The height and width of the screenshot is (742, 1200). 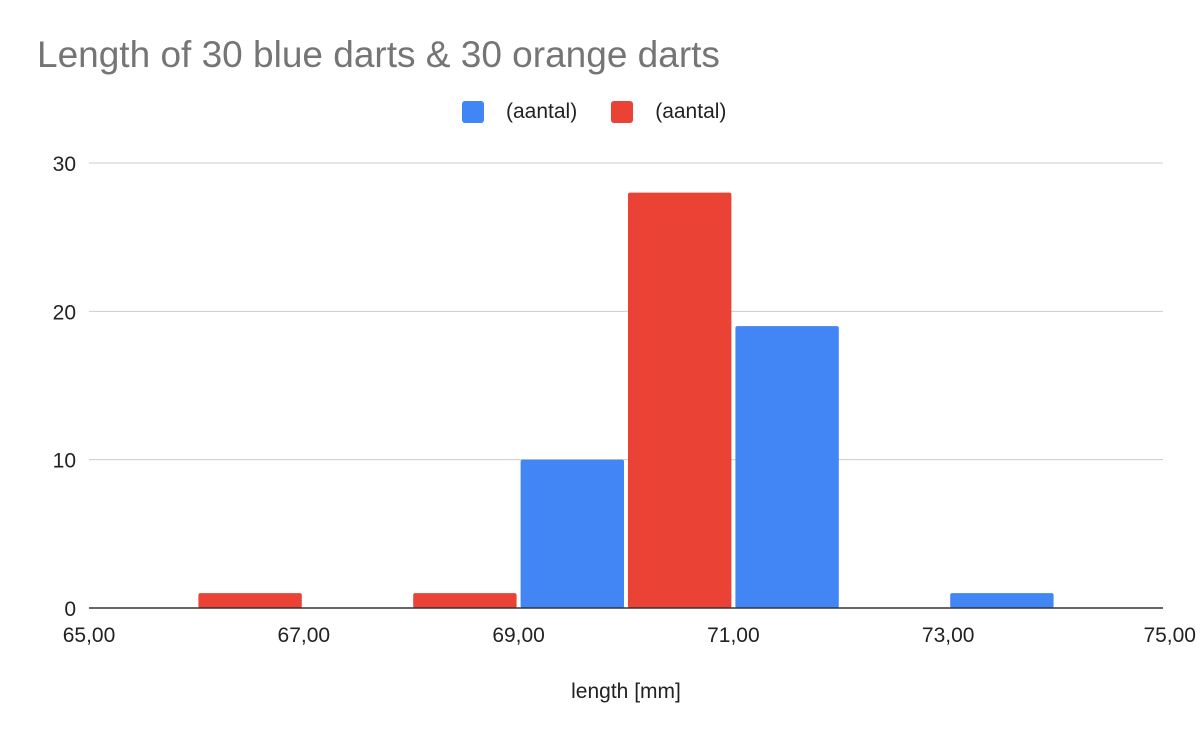 What do you see at coordinates (64, 461) in the screenshot?
I see `y-tick-label: 10` at bounding box center [64, 461].